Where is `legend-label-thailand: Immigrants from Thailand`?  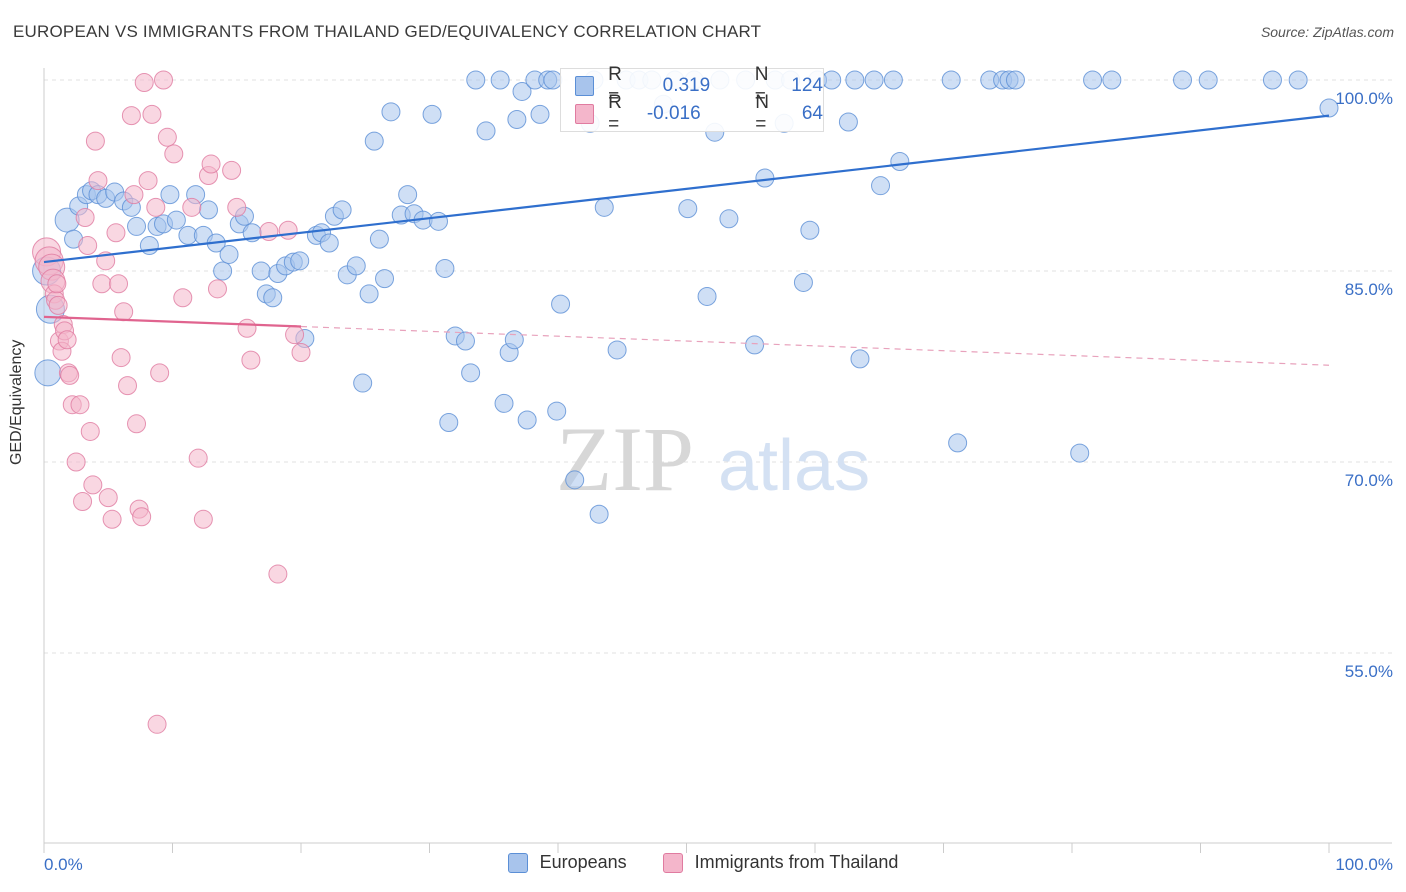
legend-label-thailand: Immigrants from Thailand is located at coordinates (796, 862).